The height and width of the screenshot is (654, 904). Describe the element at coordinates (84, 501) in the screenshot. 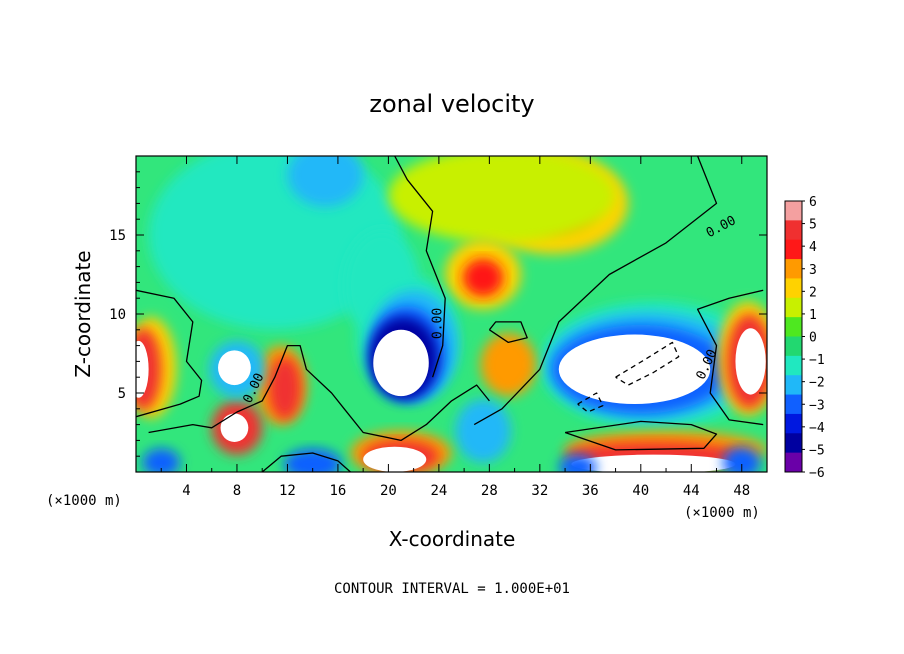

I see `x-unit-left: (×1000 m)` at that location.